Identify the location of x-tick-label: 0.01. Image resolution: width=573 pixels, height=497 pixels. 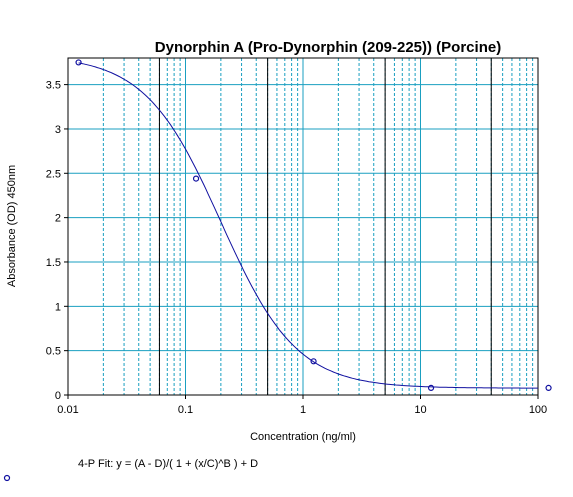
(67, 410).